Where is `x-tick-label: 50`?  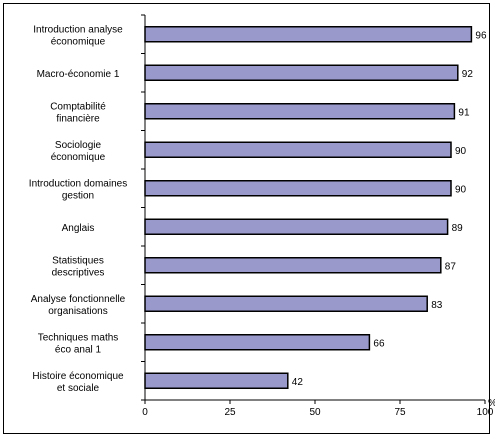 x-tick-label: 50 is located at coordinates (315, 412).